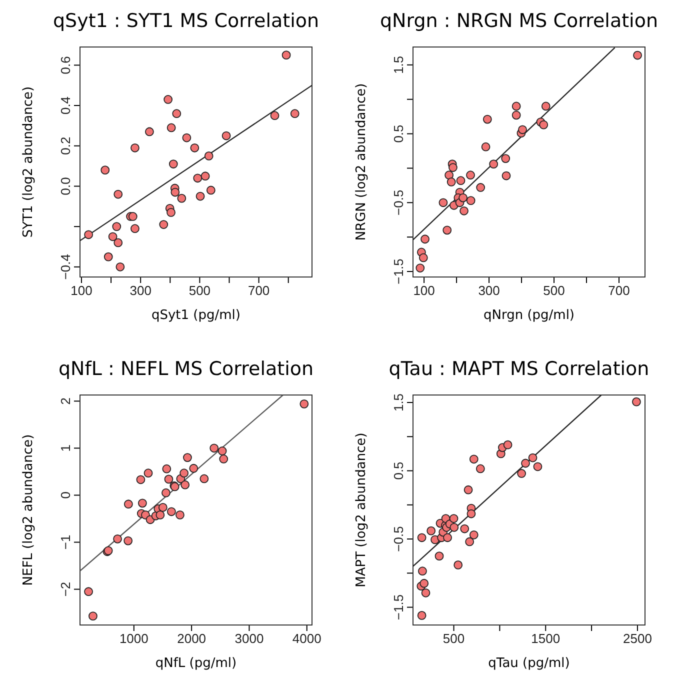 The height and width of the screenshot is (684, 676). I want to click on x-axis-title: qNfL (pg/ml), so click(196, 663).